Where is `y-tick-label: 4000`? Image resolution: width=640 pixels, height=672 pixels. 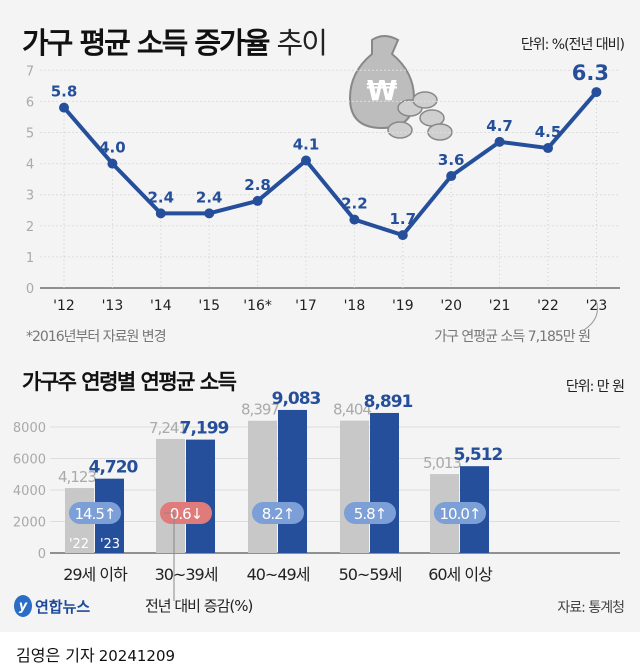 y-tick-label: 4000 is located at coordinates (29, 491).